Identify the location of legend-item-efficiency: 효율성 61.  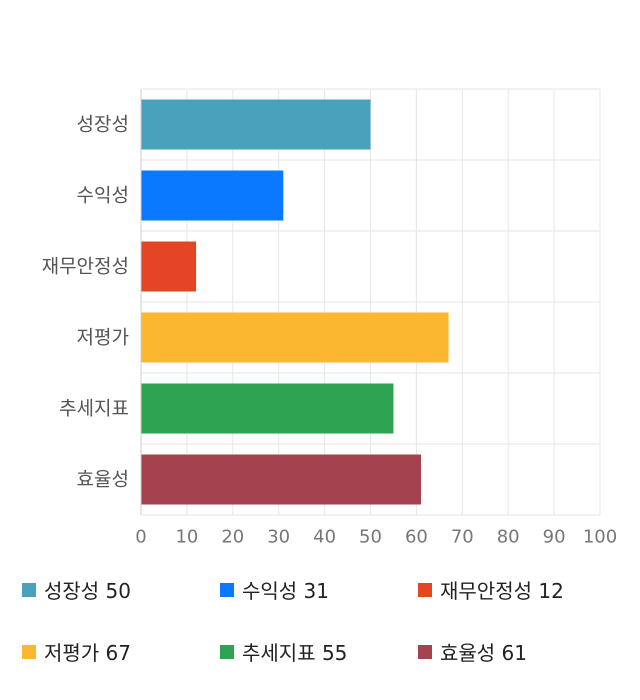
(472, 651).